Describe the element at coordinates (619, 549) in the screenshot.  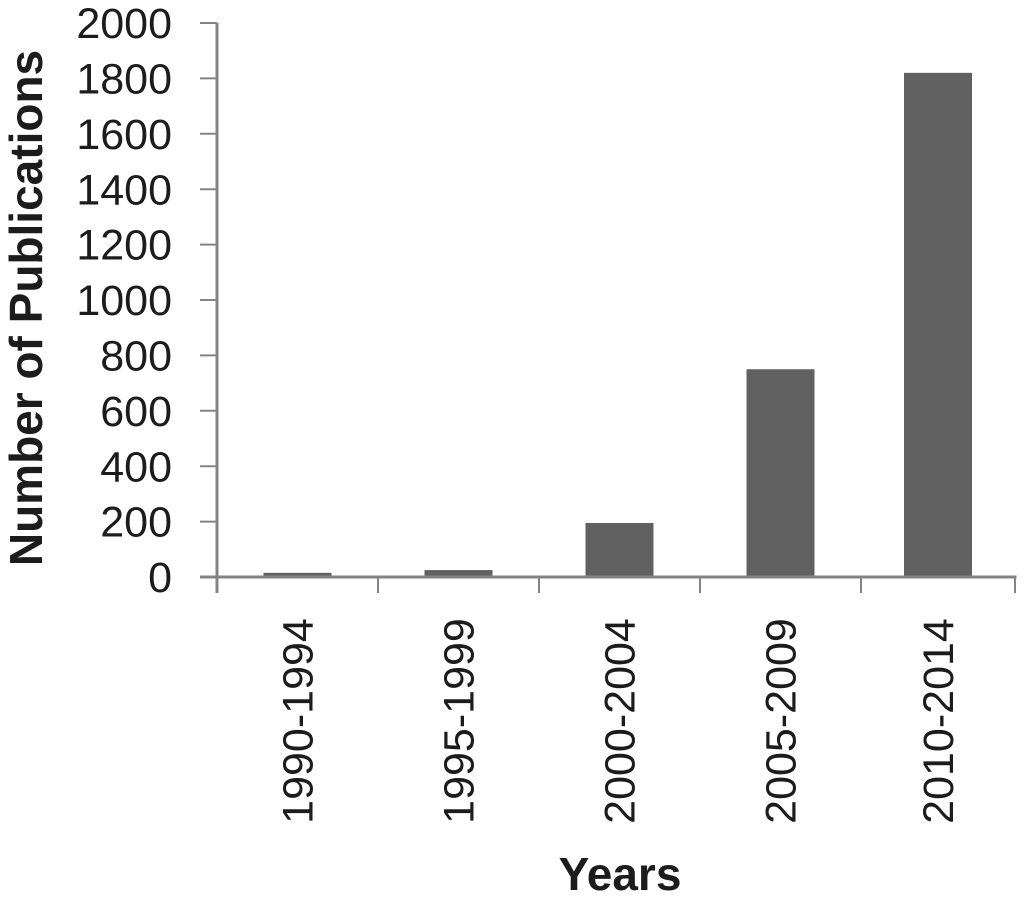
I see `bar-2000-2004` at that location.